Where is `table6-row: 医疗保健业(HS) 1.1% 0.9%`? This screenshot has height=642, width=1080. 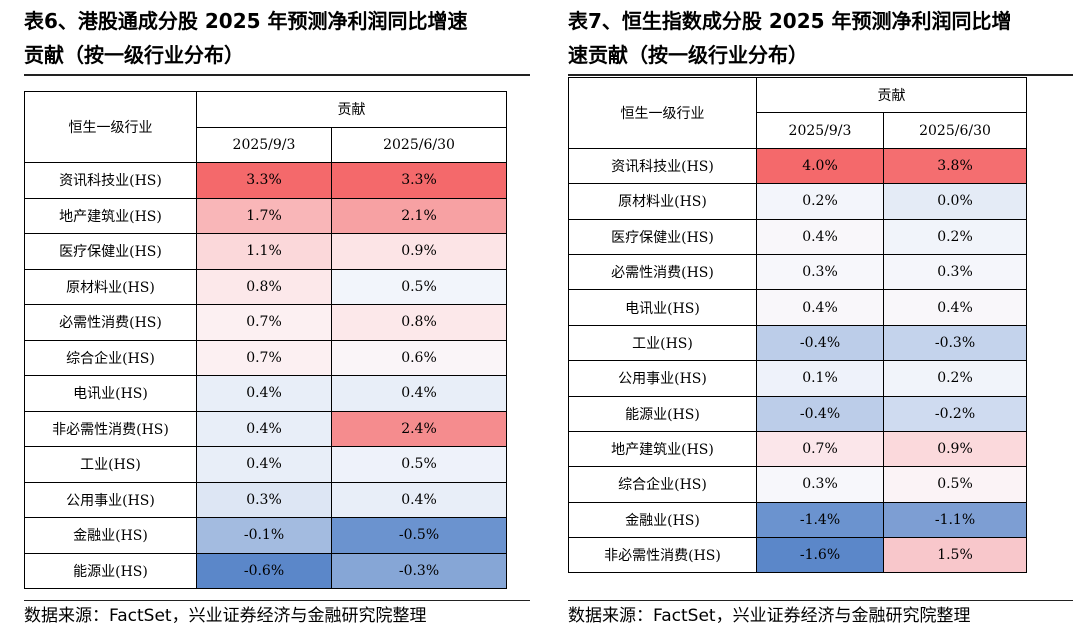 table6-row: 医疗保健业(HS) 1.1% 0.9% is located at coordinates (265, 251).